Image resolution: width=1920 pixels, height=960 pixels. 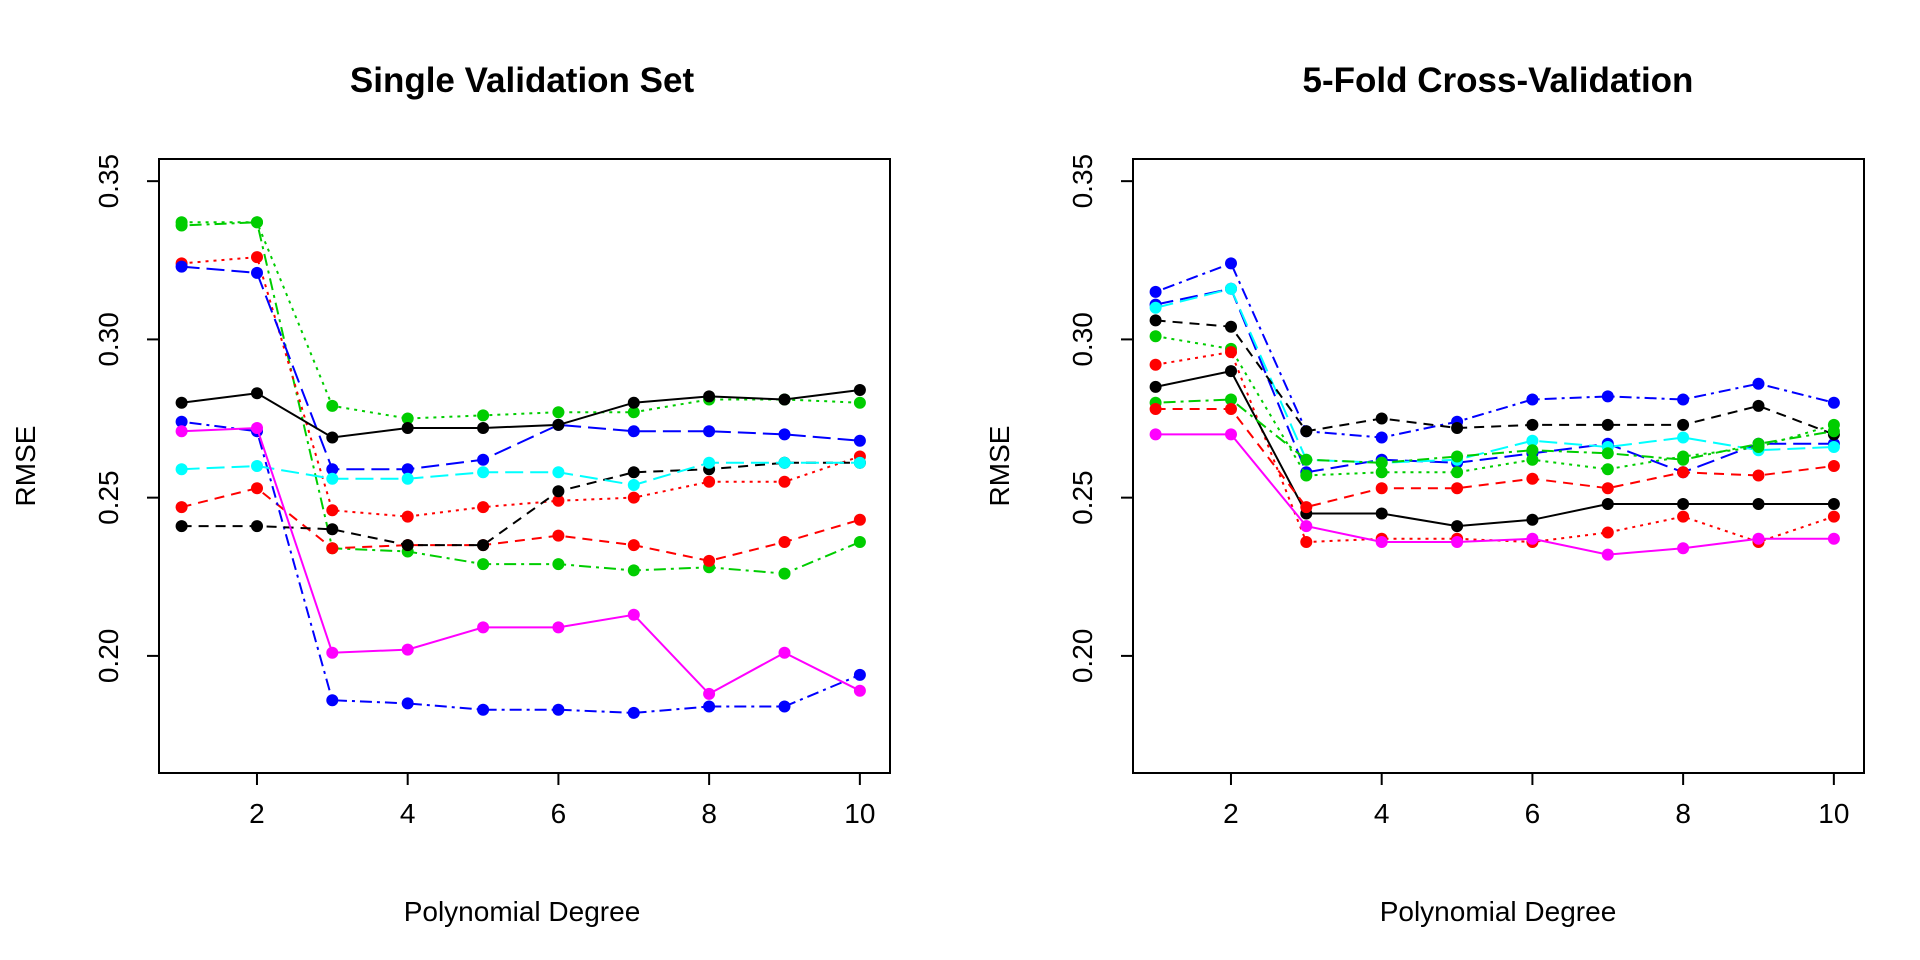 I want to click on x-tick-label: 10, so click(x=859, y=813).